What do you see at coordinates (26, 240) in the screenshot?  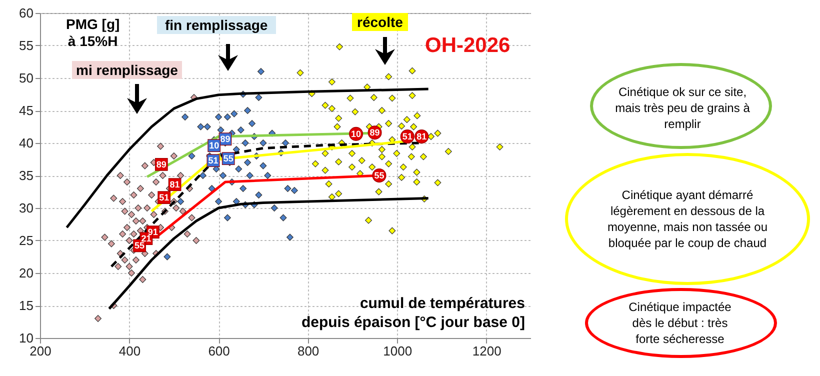 I see `y-tick-label: 25` at bounding box center [26, 240].